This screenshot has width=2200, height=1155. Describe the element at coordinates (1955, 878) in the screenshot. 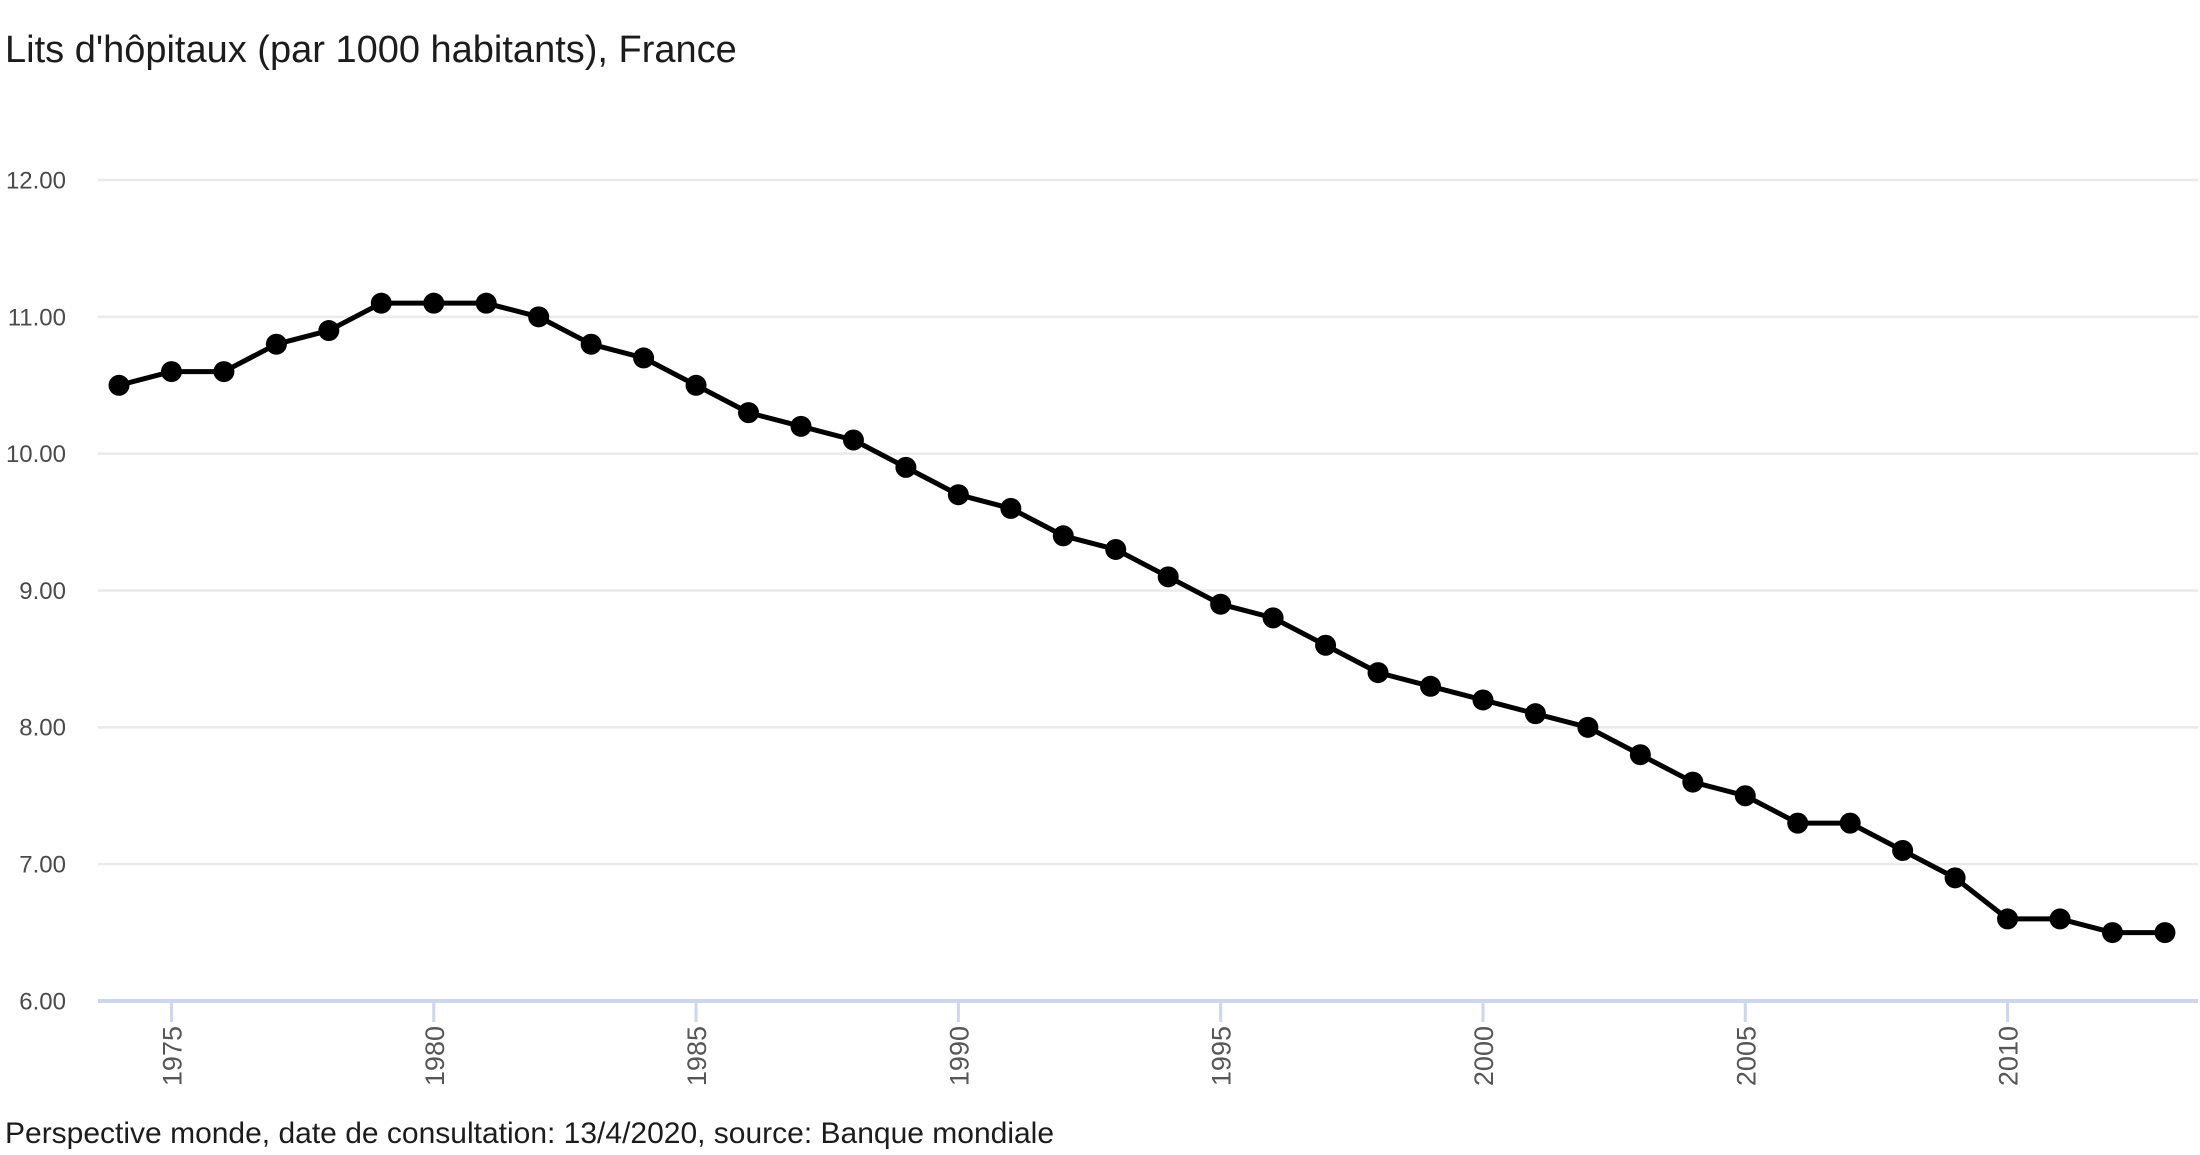

I see `data-point-2009` at that location.